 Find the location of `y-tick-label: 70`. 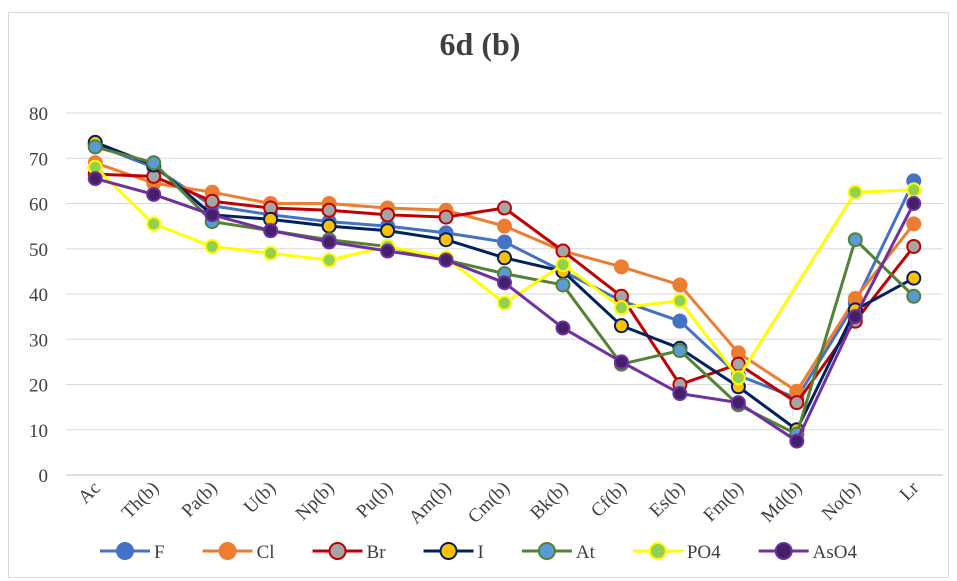

y-tick-label: 70 is located at coordinates (38, 159).